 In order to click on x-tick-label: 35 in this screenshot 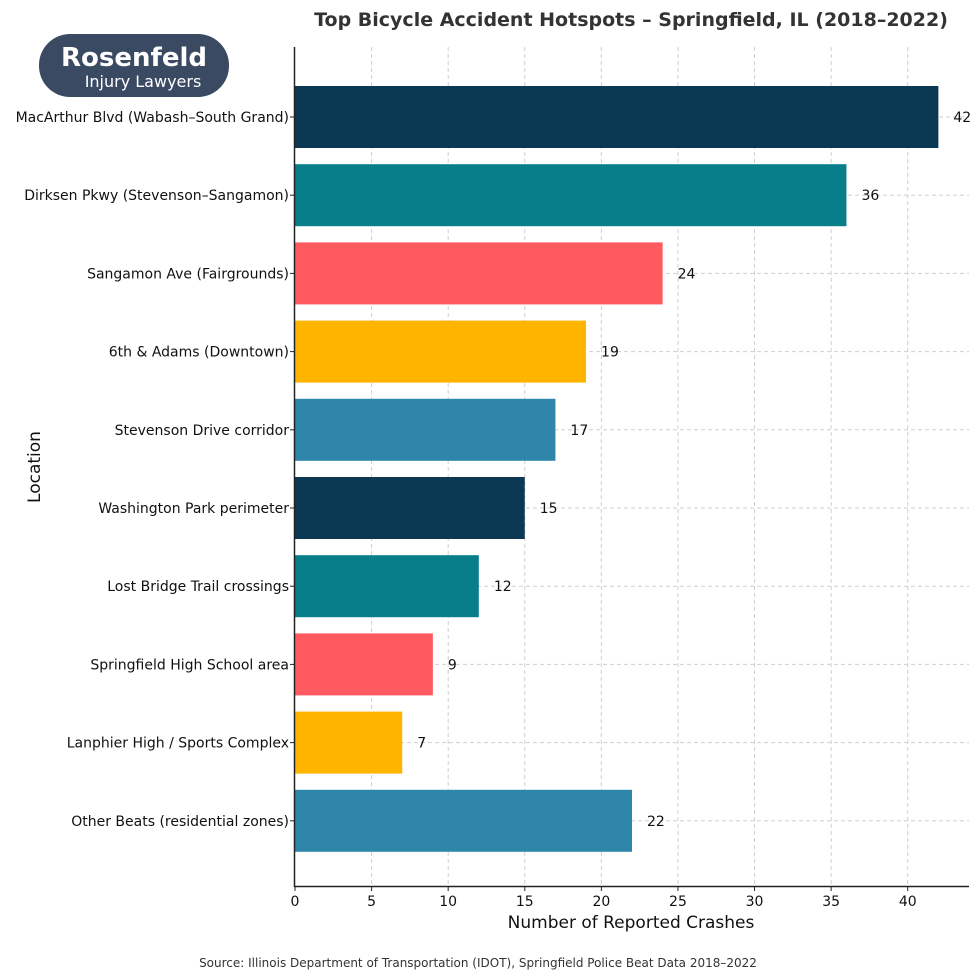, I will do `click(831, 902)`.